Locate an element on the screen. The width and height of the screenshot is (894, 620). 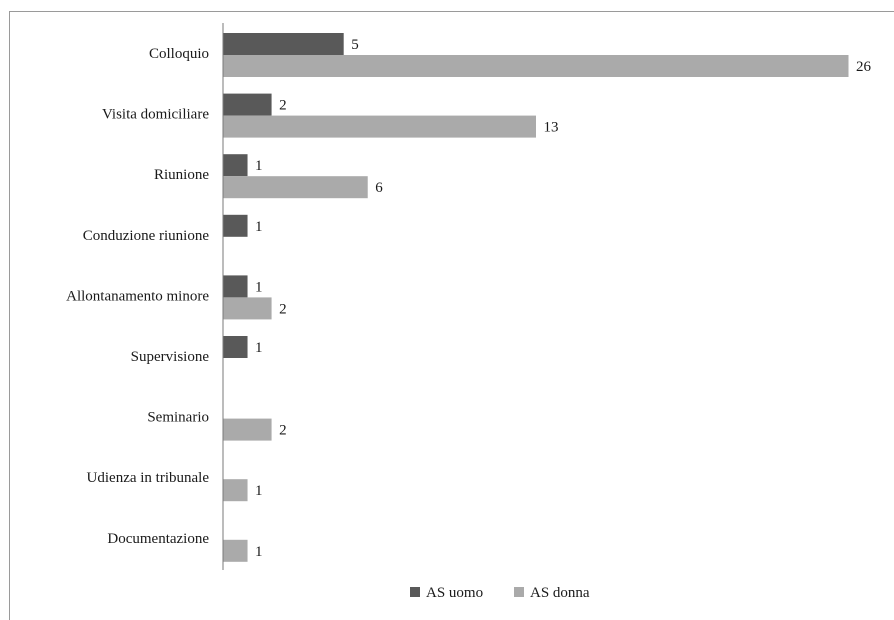
data-label: 6 is located at coordinates (379, 188).